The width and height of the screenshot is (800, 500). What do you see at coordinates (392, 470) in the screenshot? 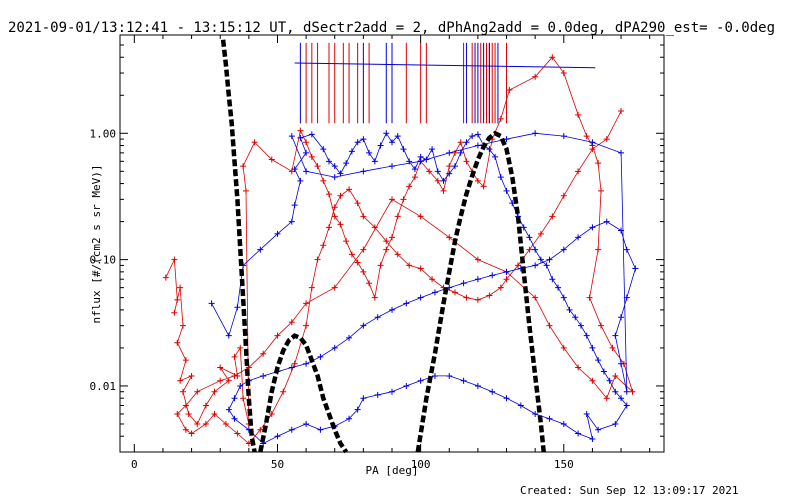
I see `x-axis-label: PA [deg]` at bounding box center [392, 470].